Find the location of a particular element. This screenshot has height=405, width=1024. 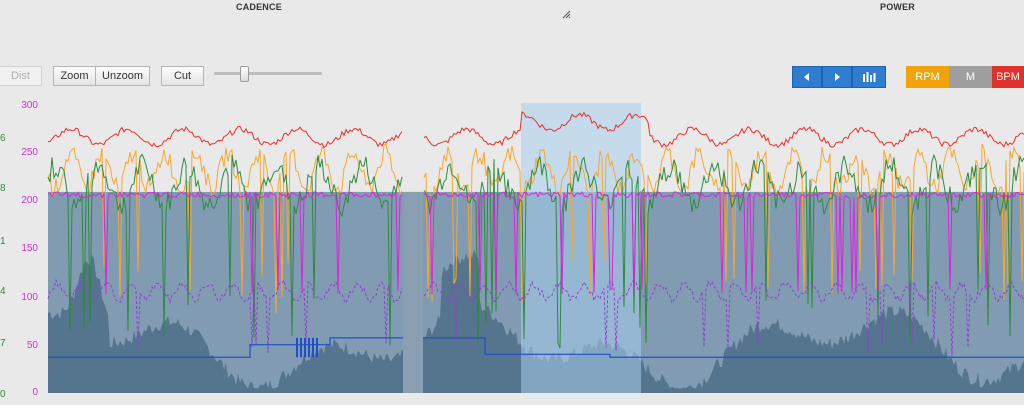

zoom-button: Zoom is located at coordinates (74, 76).